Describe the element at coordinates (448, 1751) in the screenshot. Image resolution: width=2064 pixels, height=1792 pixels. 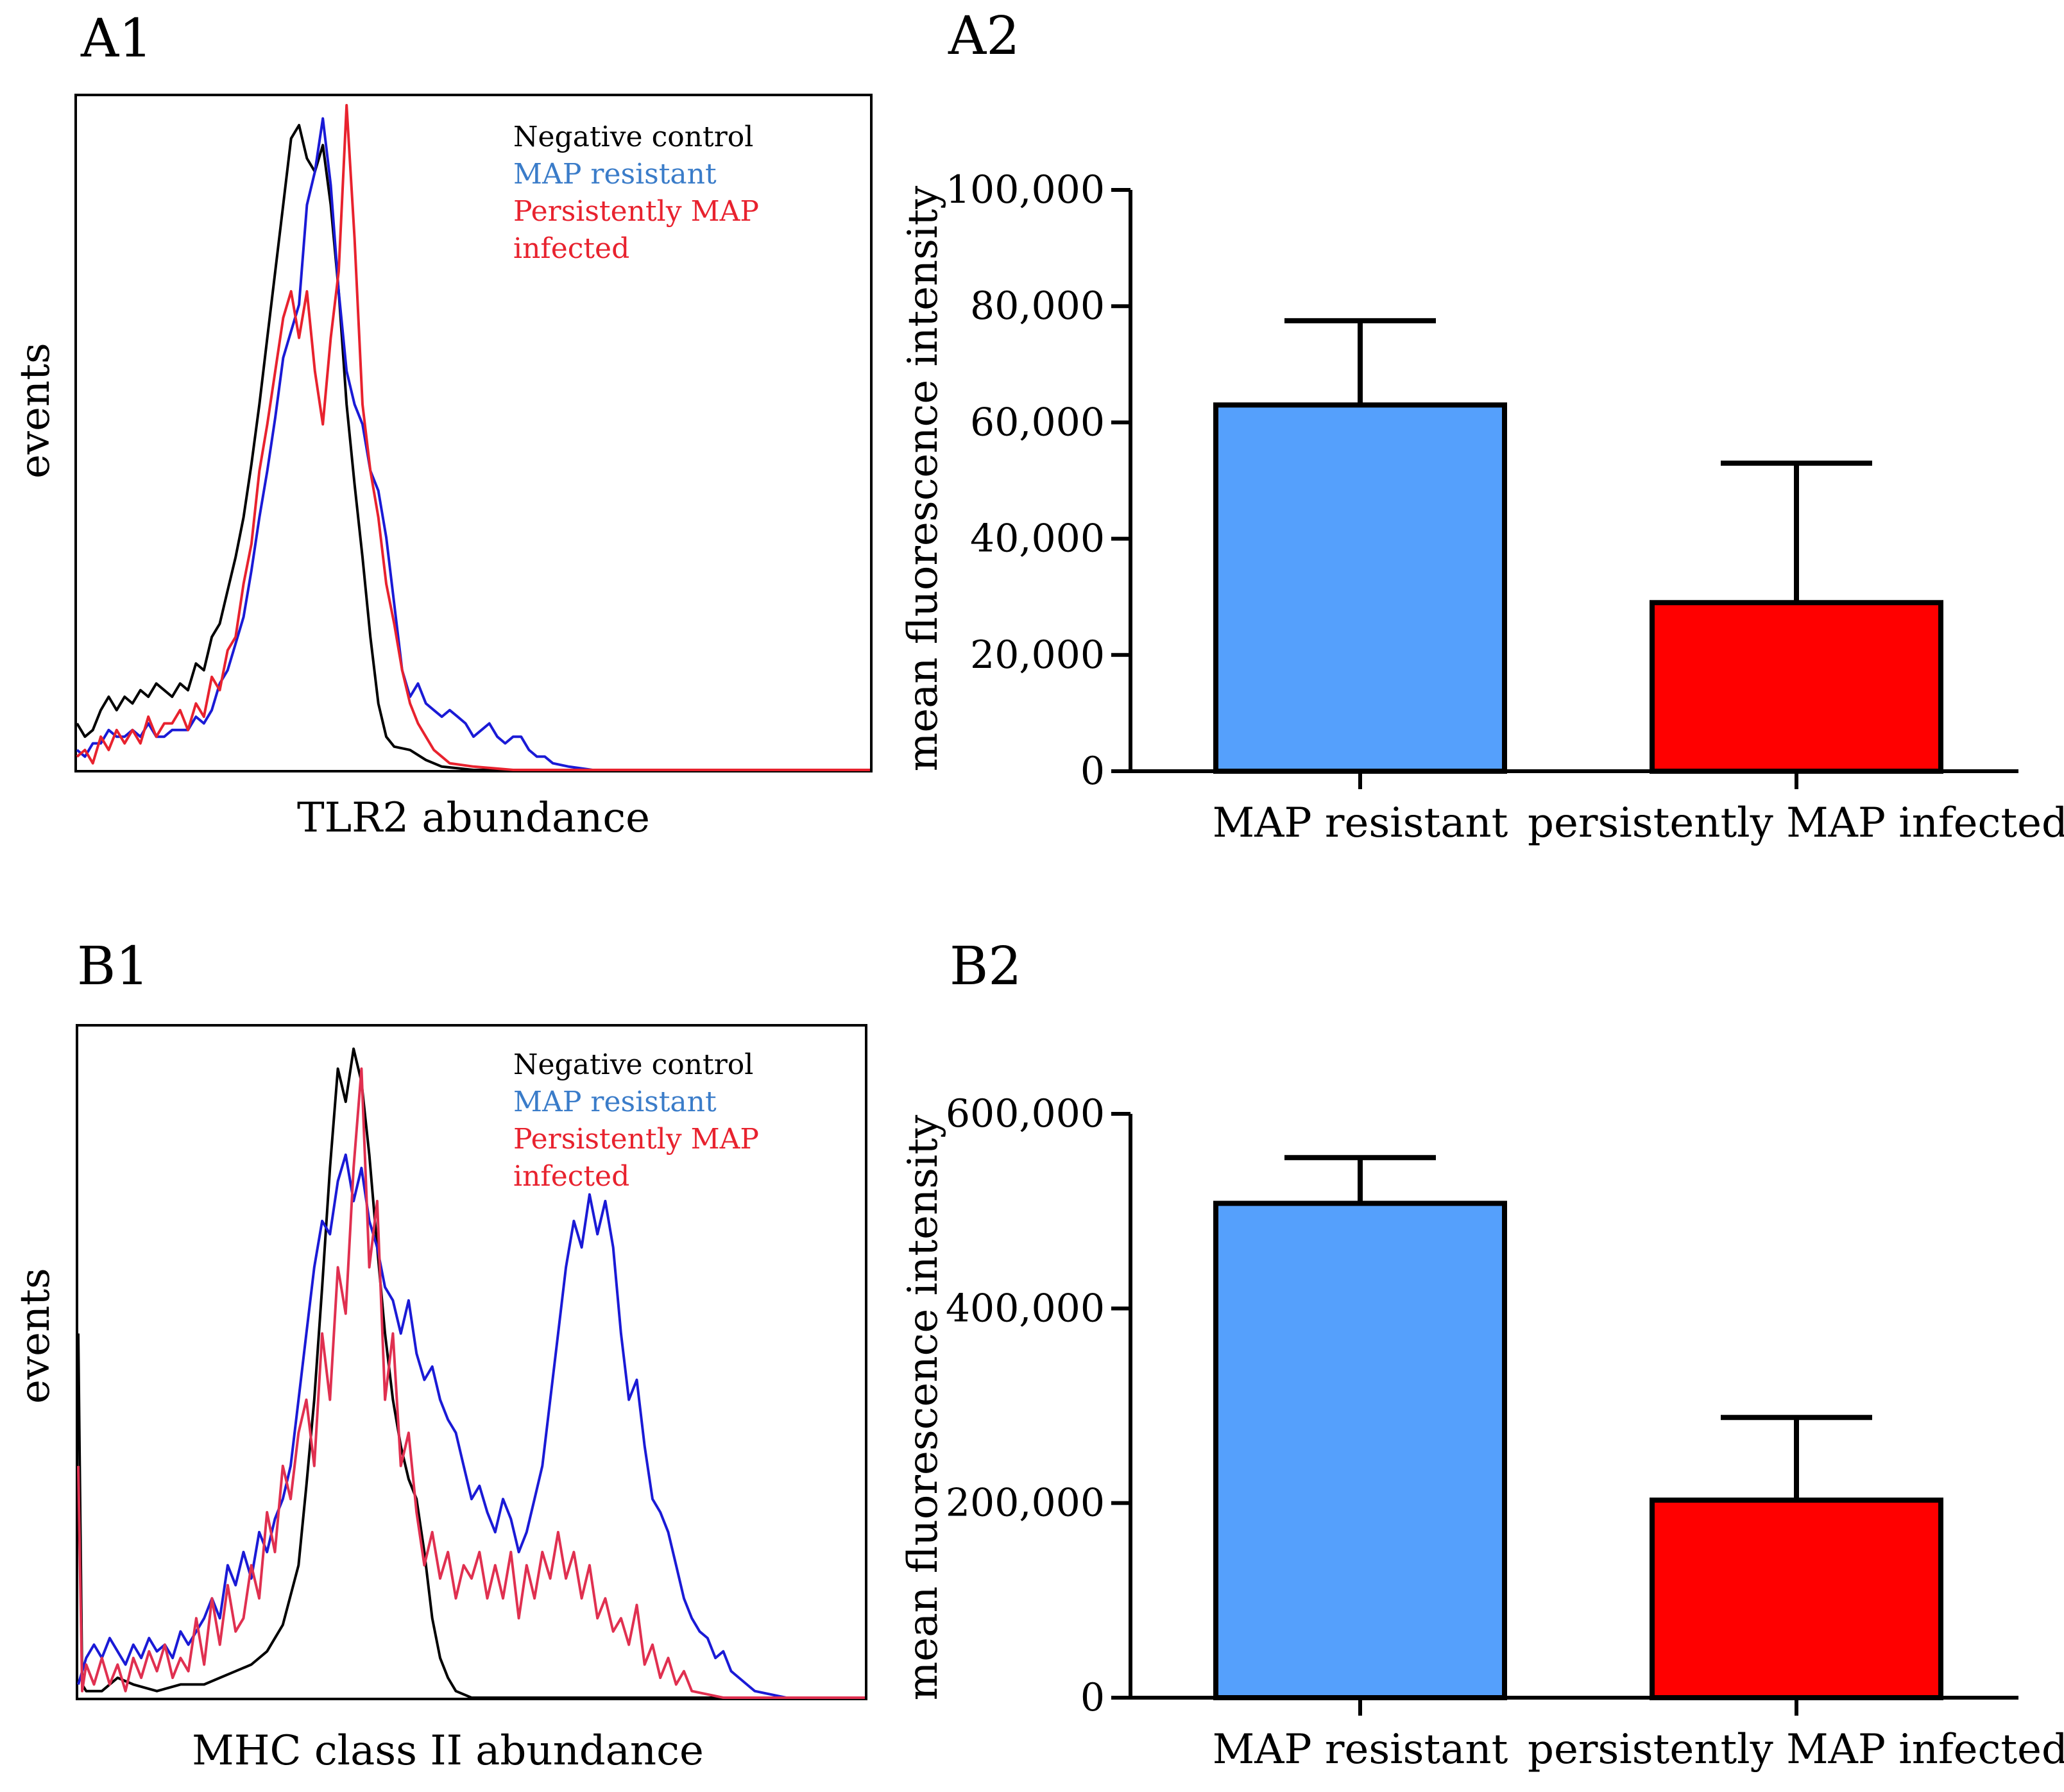
I see `x-axis-title-b1: MHC class II abundance` at that location.